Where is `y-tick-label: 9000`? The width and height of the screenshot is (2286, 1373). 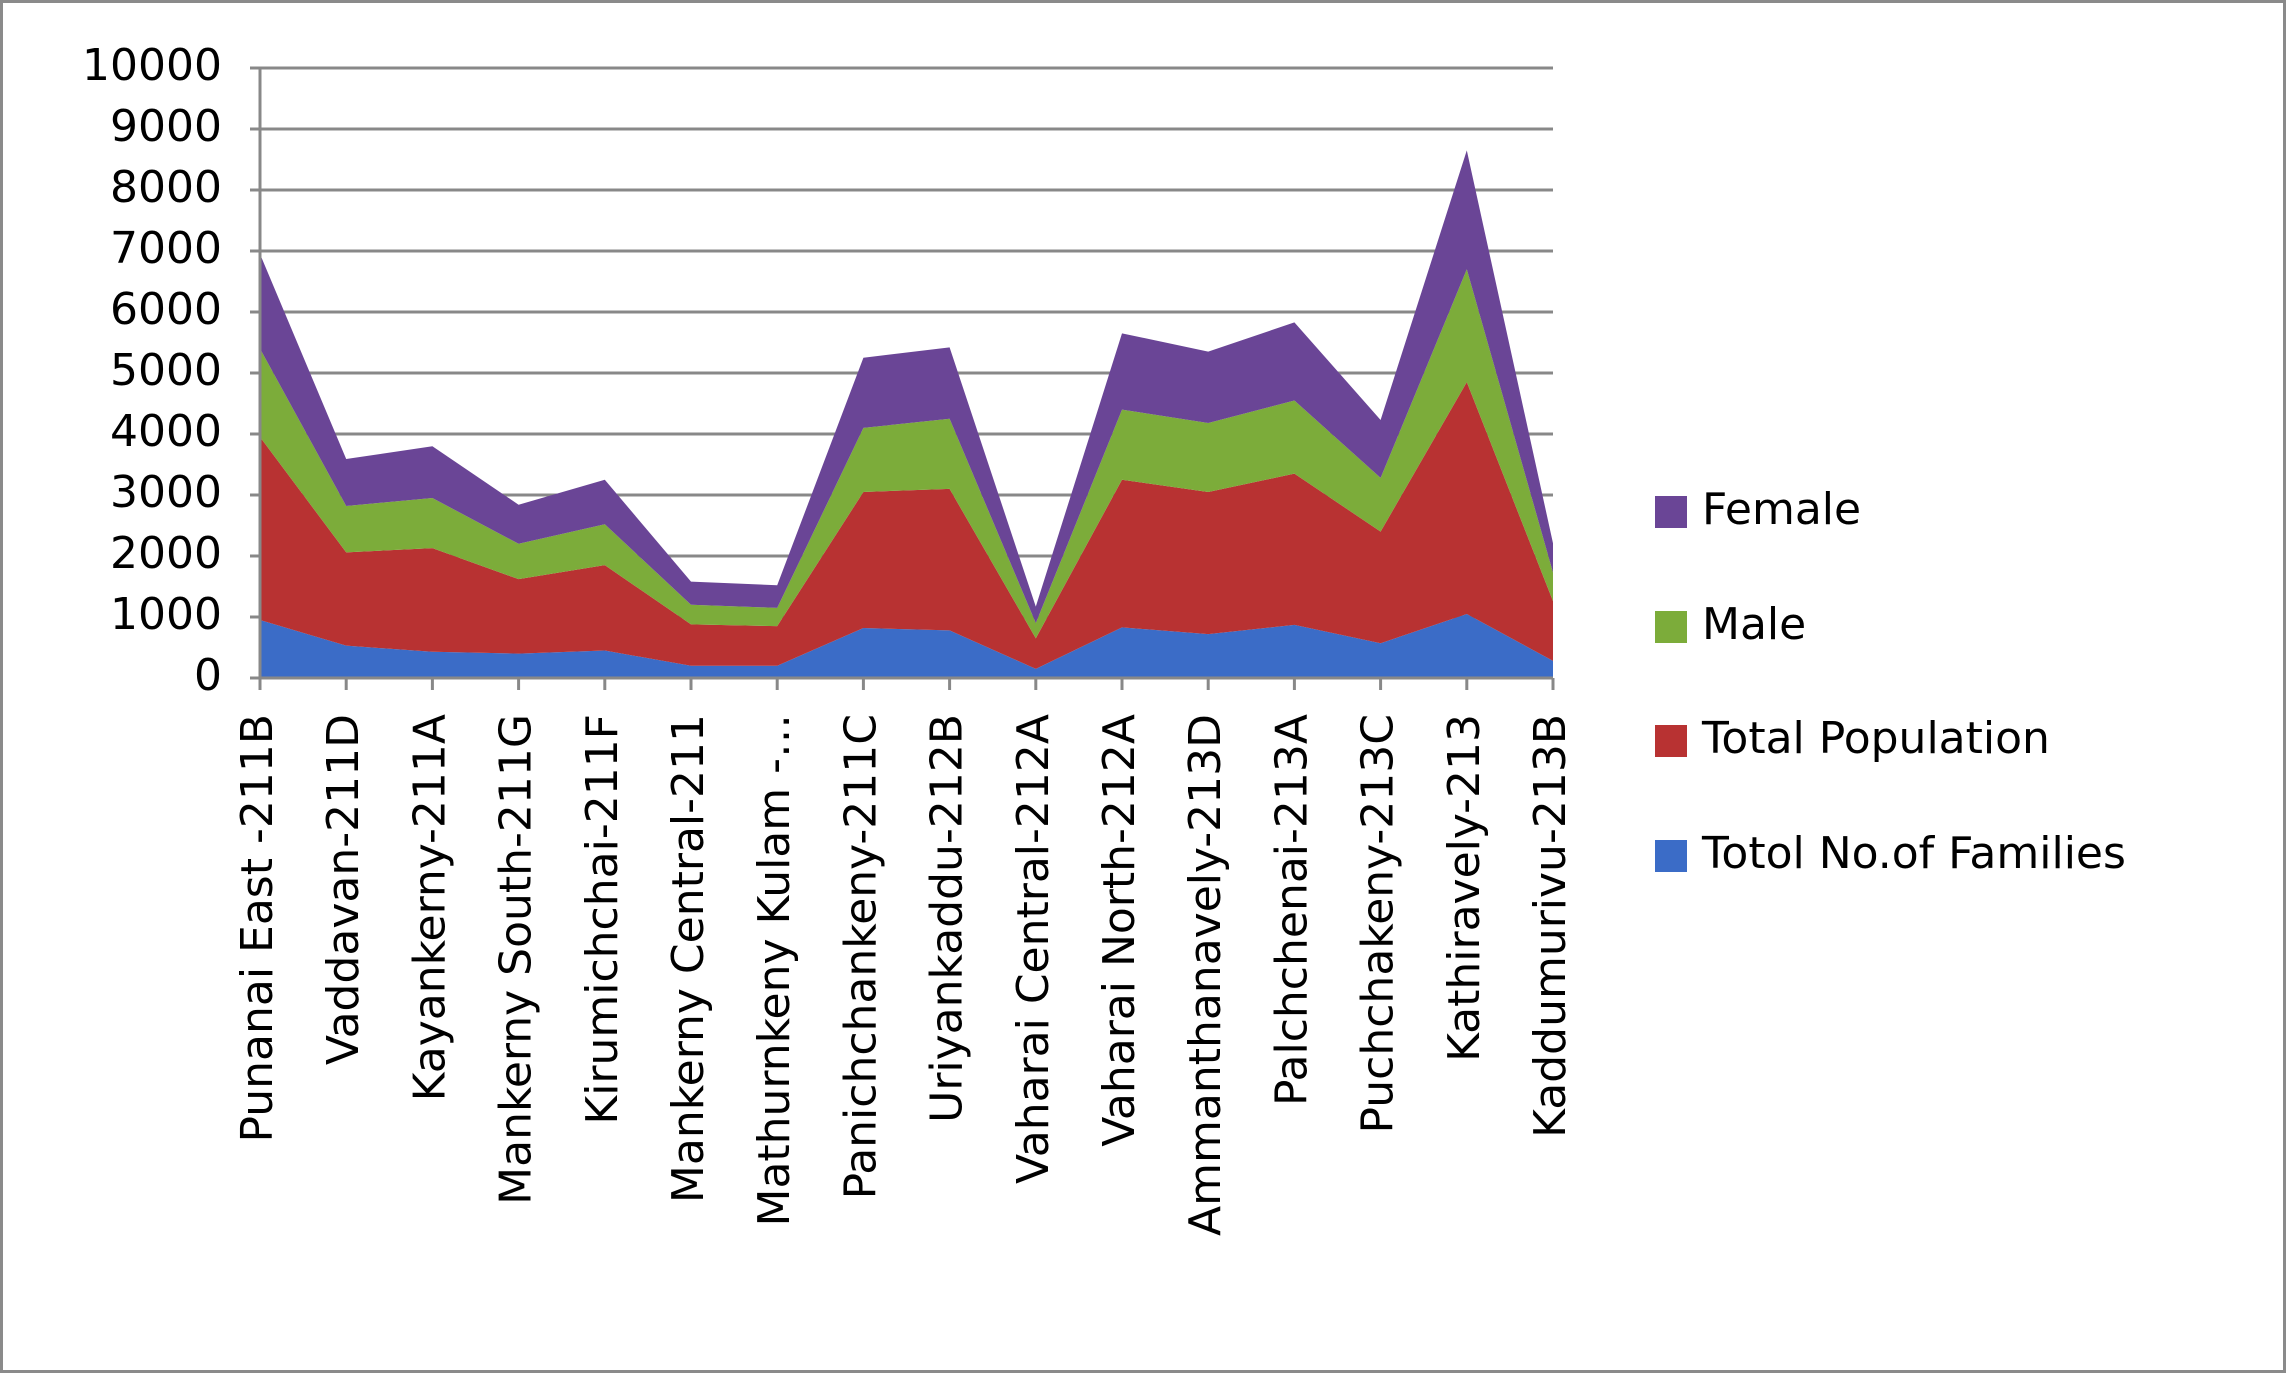 y-tick-label: 9000 is located at coordinates (166, 126).